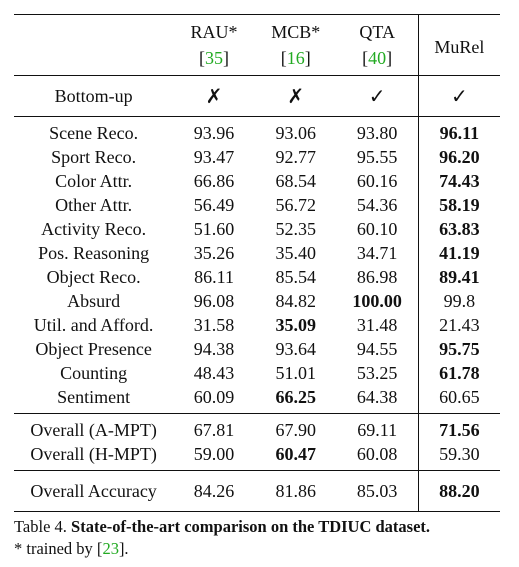 The height and width of the screenshot is (567, 519). I want to click on cell-value: 53.25, so click(377, 373).